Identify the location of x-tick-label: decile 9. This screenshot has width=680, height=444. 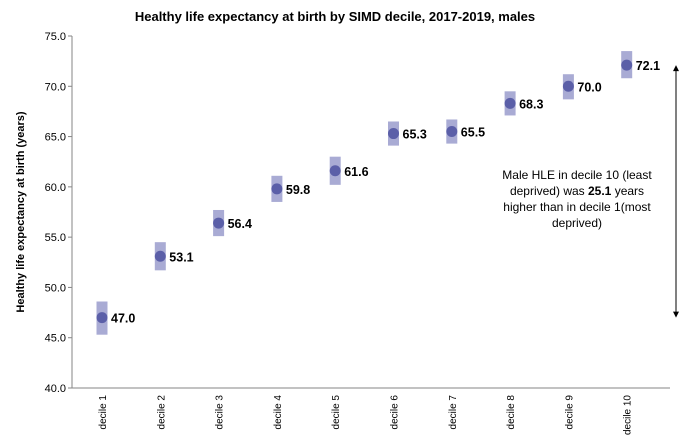
(569, 412).